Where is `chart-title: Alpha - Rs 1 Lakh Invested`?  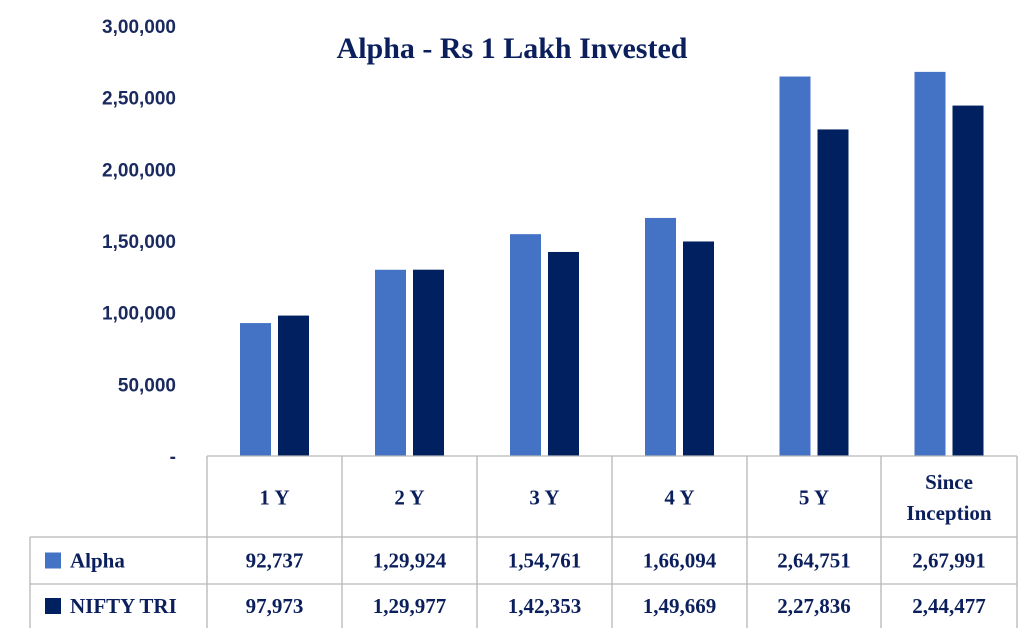 chart-title: Alpha - Rs 1 Lakh Invested is located at coordinates (512, 48).